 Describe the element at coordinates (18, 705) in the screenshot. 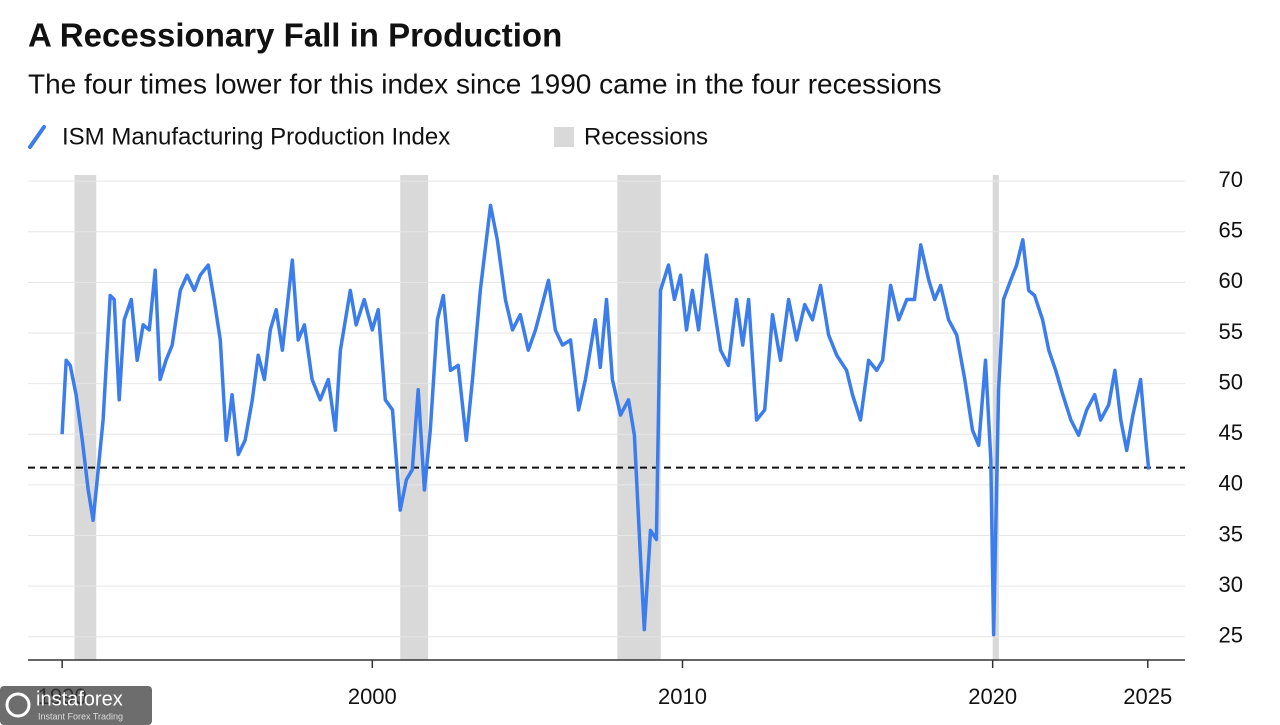

I see `watermark-icon` at that location.